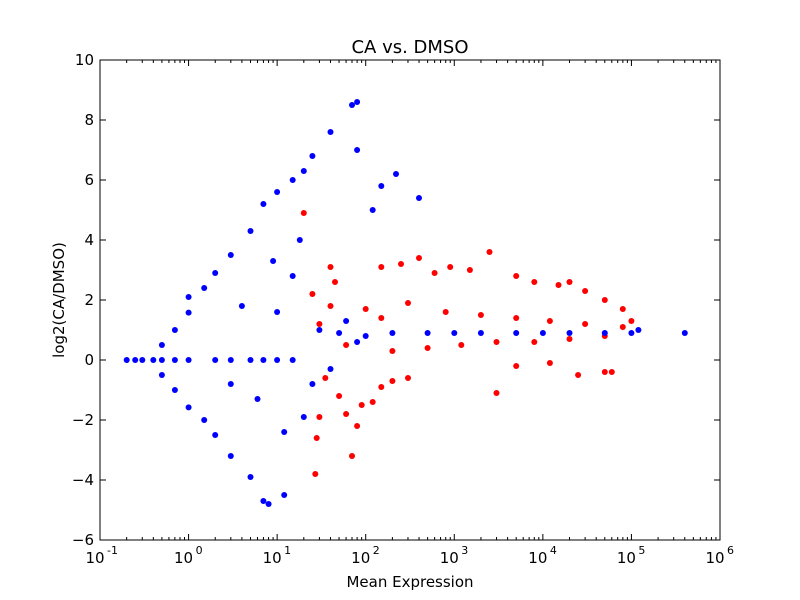 The image size is (800, 600). What do you see at coordinates (89, 300) in the screenshot?
I see `y-tick-label: 2` at bounding box center [89, 300].